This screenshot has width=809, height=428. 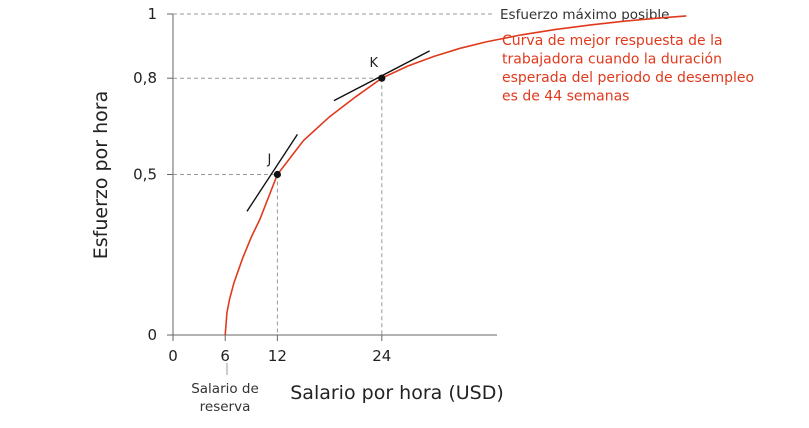 I want to click on x-tick-label: 6, so click(x=225, y=356).